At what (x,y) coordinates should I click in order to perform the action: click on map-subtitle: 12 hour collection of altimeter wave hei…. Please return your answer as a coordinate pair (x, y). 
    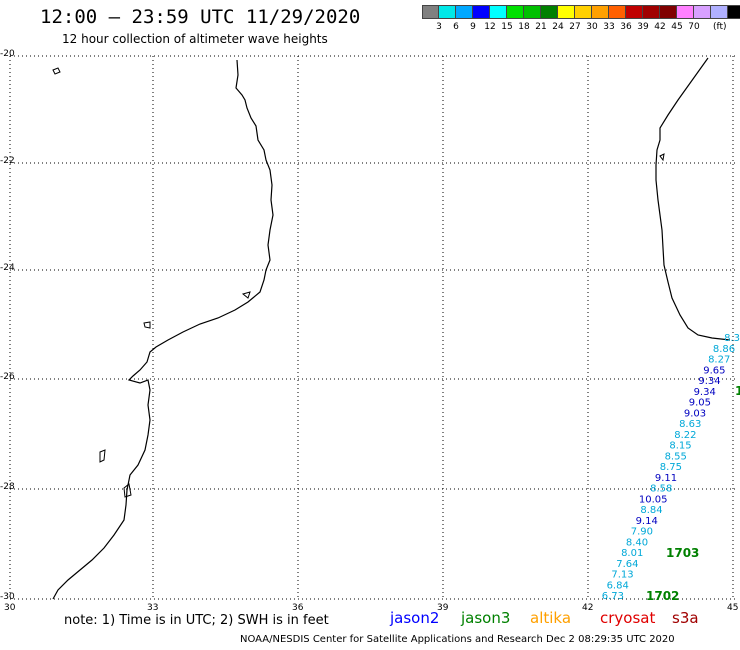
    Looking at the image, I should click on (195, 39).